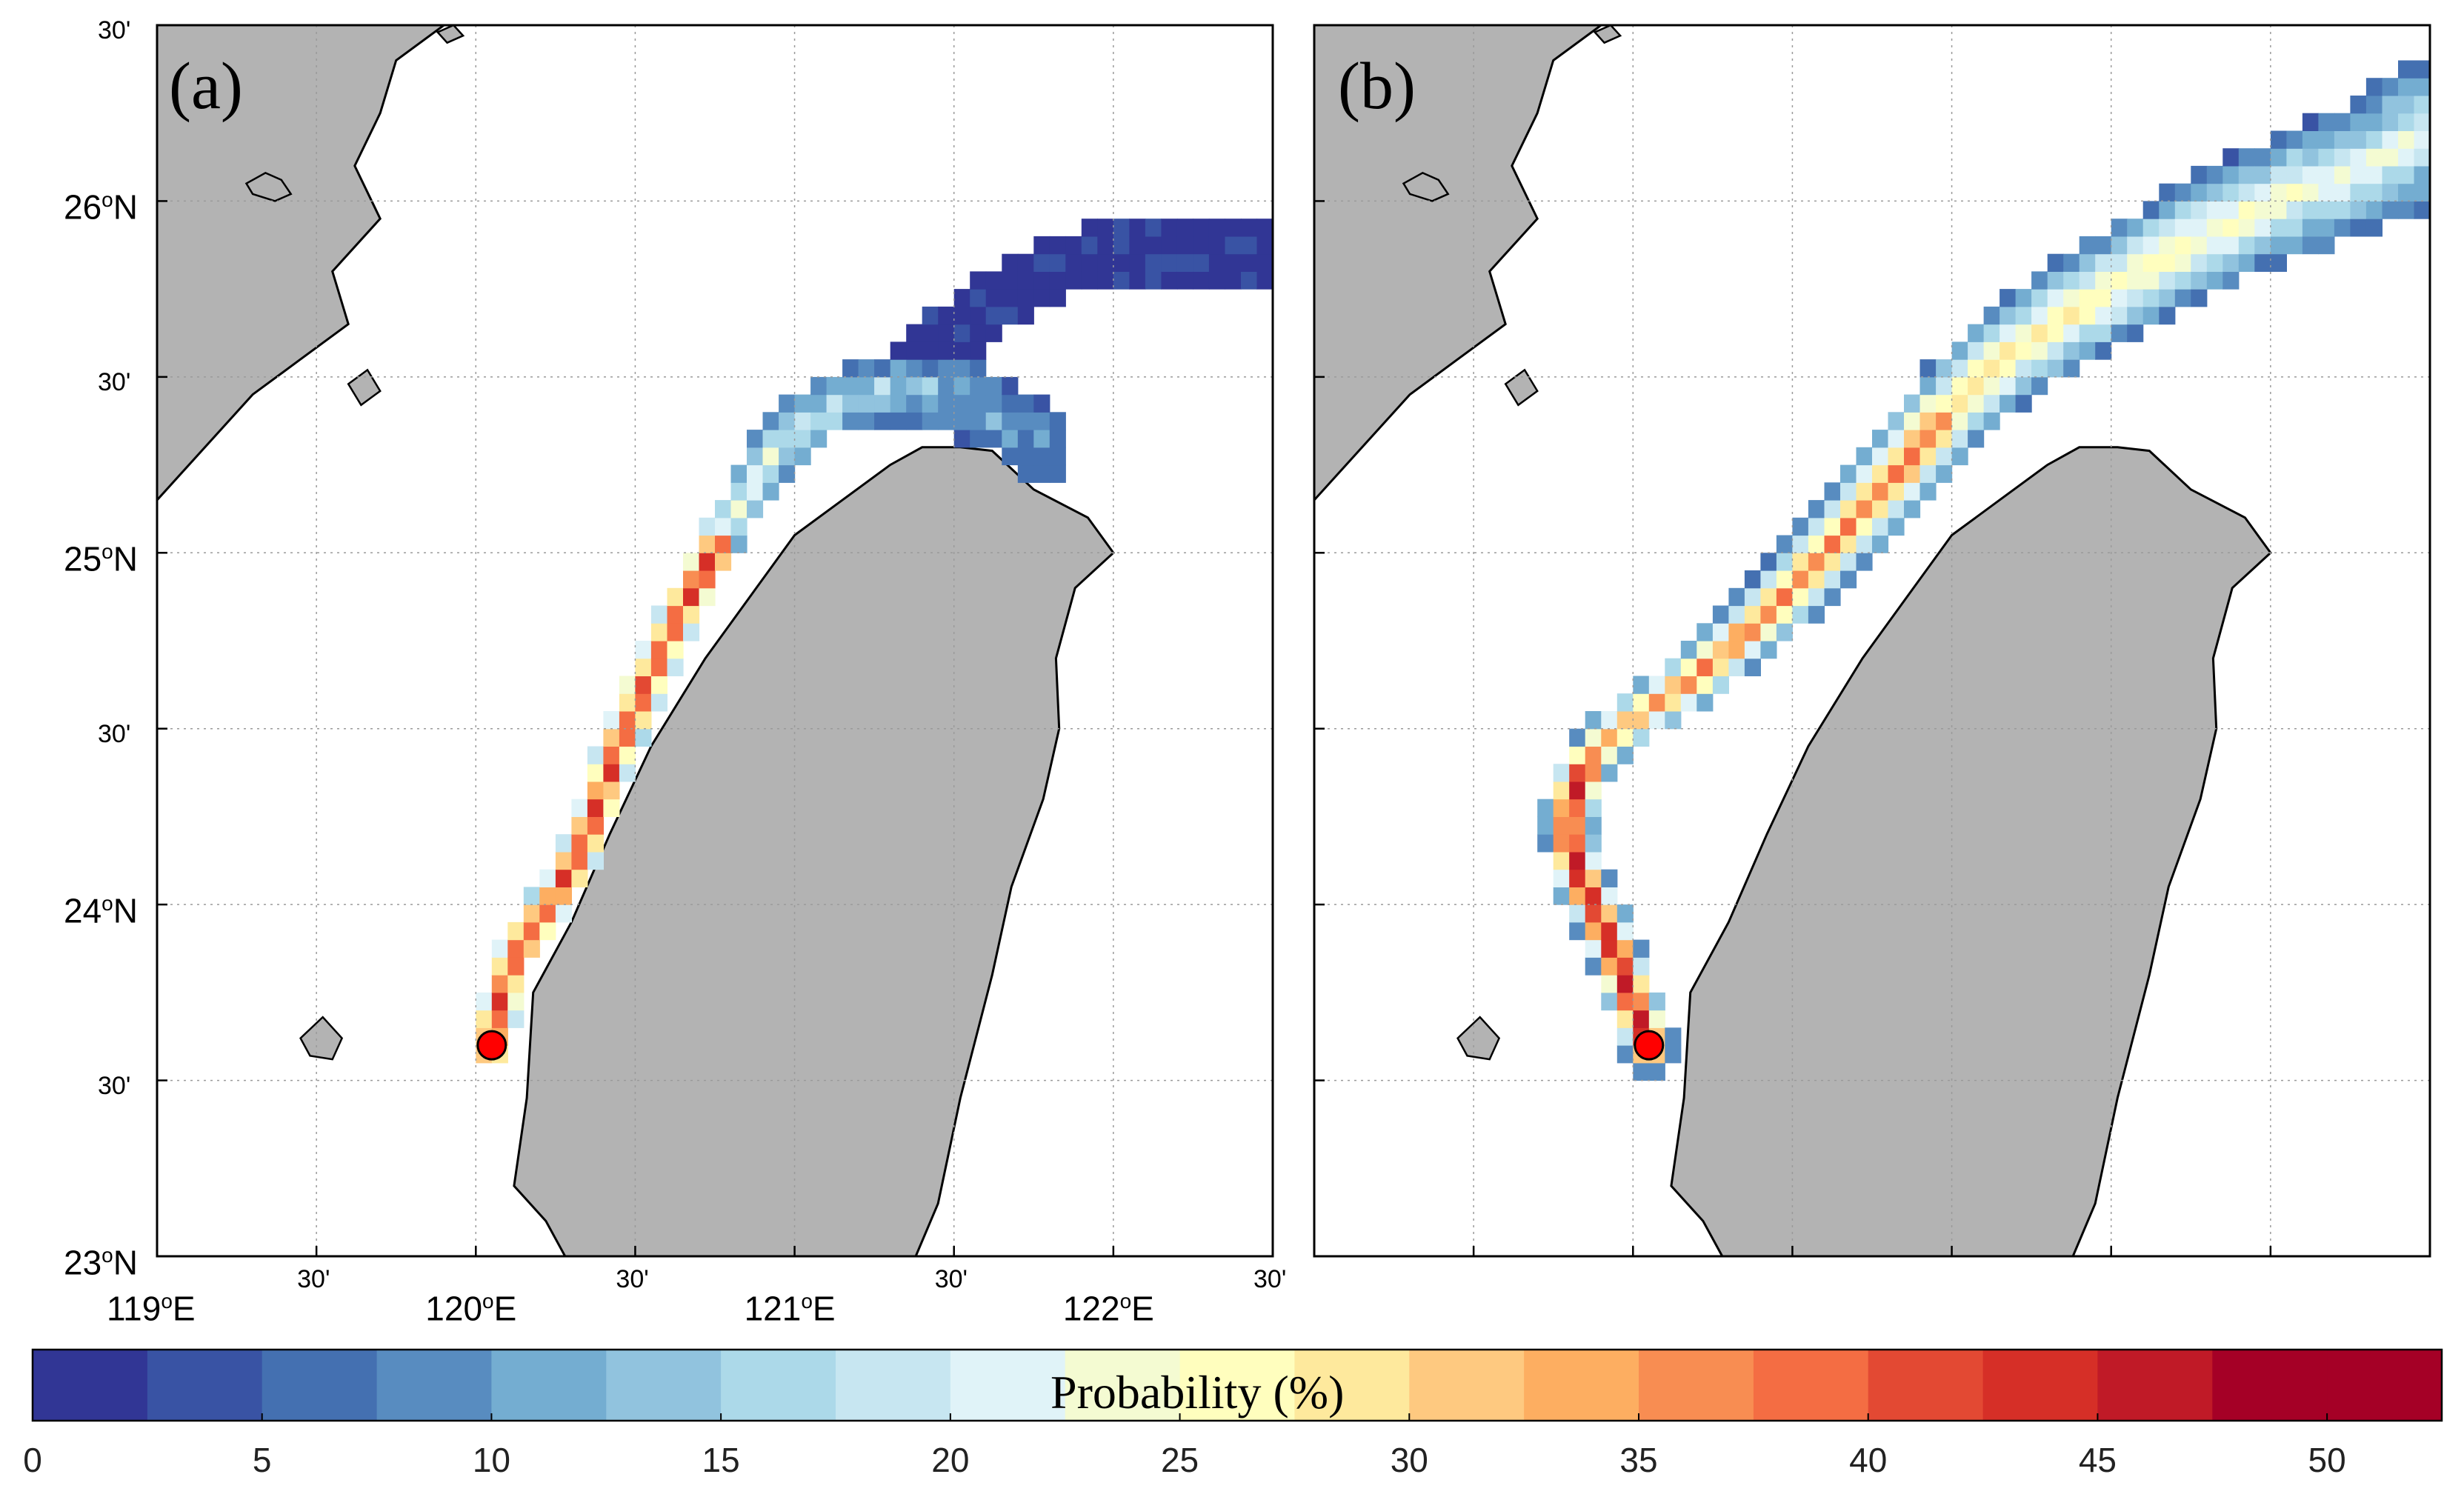 This screenshot has height=1497, width=2464. Describe the element at coordinates (2327, 1460) in the screenshot. I see `colorbar-tick-label: 50` at that location.